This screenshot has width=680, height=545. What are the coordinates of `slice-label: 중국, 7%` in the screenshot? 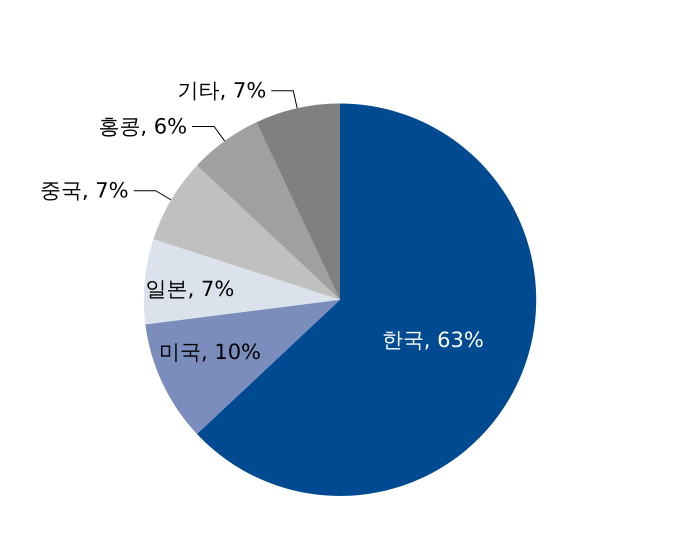 It's located at (84, 190).